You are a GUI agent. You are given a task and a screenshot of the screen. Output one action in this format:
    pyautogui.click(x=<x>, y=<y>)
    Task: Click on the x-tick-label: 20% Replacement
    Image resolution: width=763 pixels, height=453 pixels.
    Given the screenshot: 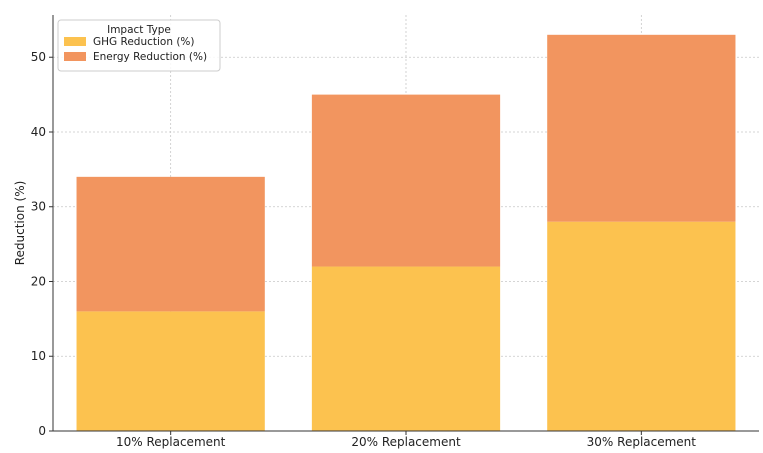 What is the action you would take?
    pyautogui.click(x=406, y=442)
    